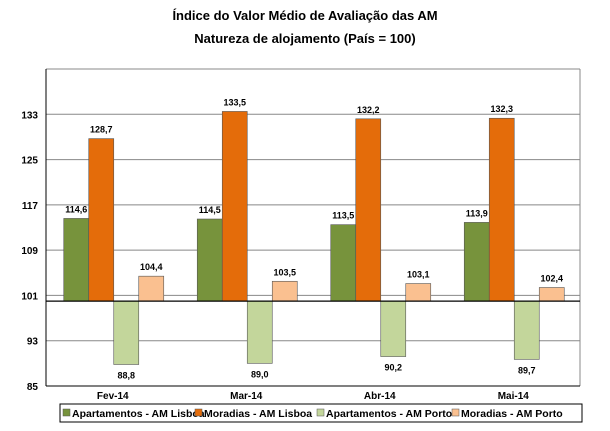 The height and width of the screenshot is (431, 610). What do you see at coordinates (29, 251) in the screenshot?
I see `y-tick-label: 109` at bounding box center [29, 251].